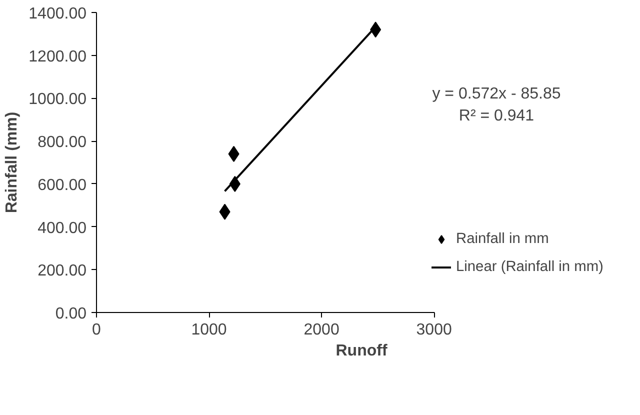  What do you see at coordinates (209, 330) in the screenshot?
I see `x-tick-label: 1000` at bounding box center [209, 330].